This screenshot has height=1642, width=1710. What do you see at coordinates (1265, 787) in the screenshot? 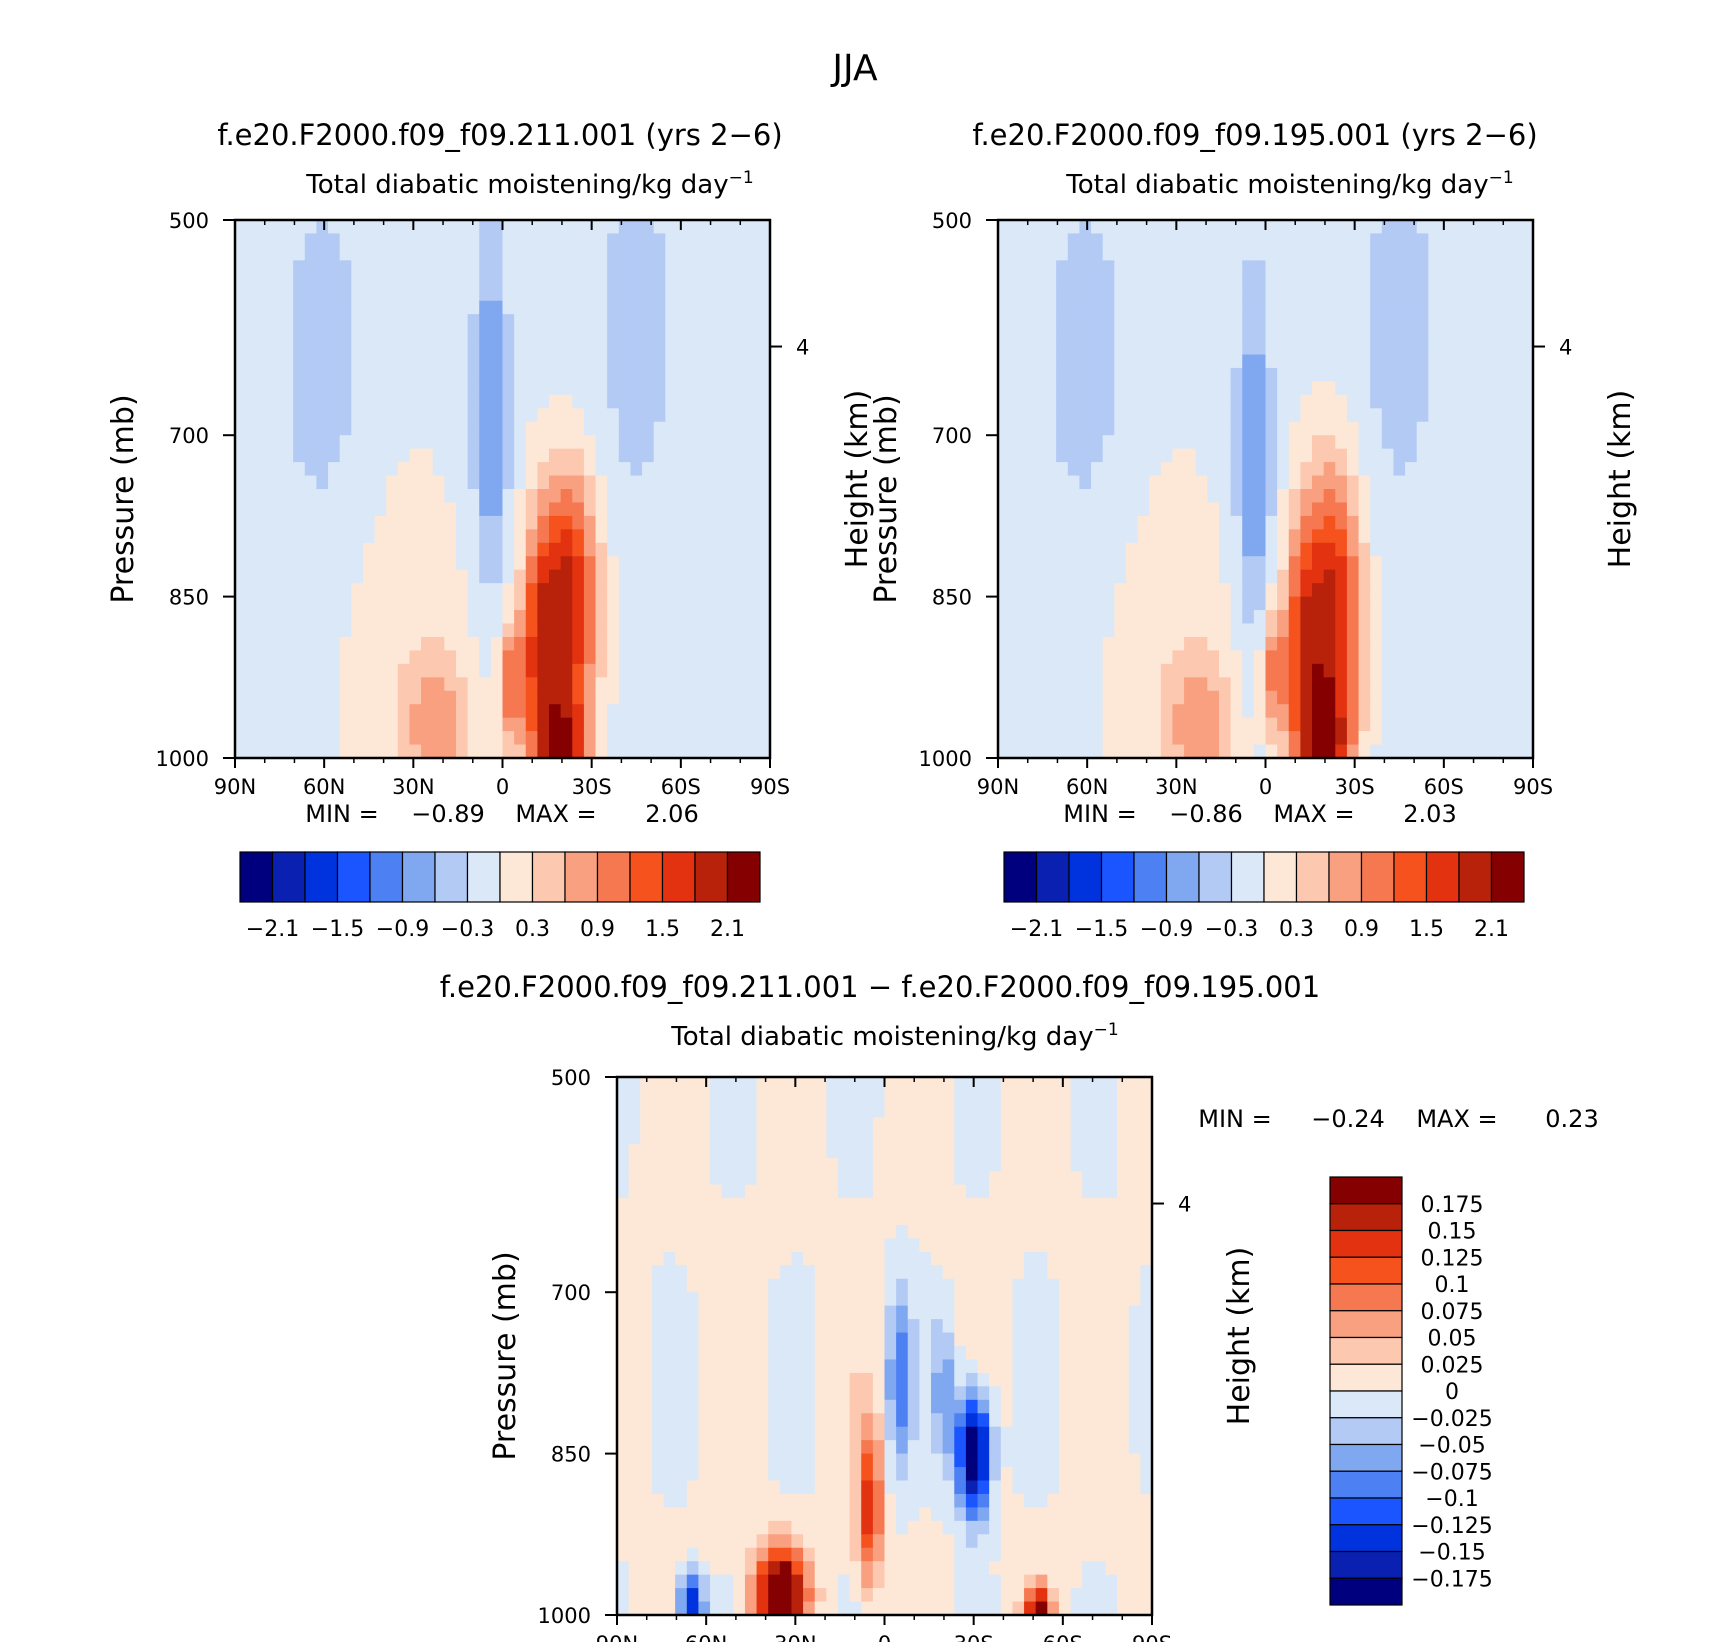
I see `x-tick-label: 0` at bounding box center [1265, 787].